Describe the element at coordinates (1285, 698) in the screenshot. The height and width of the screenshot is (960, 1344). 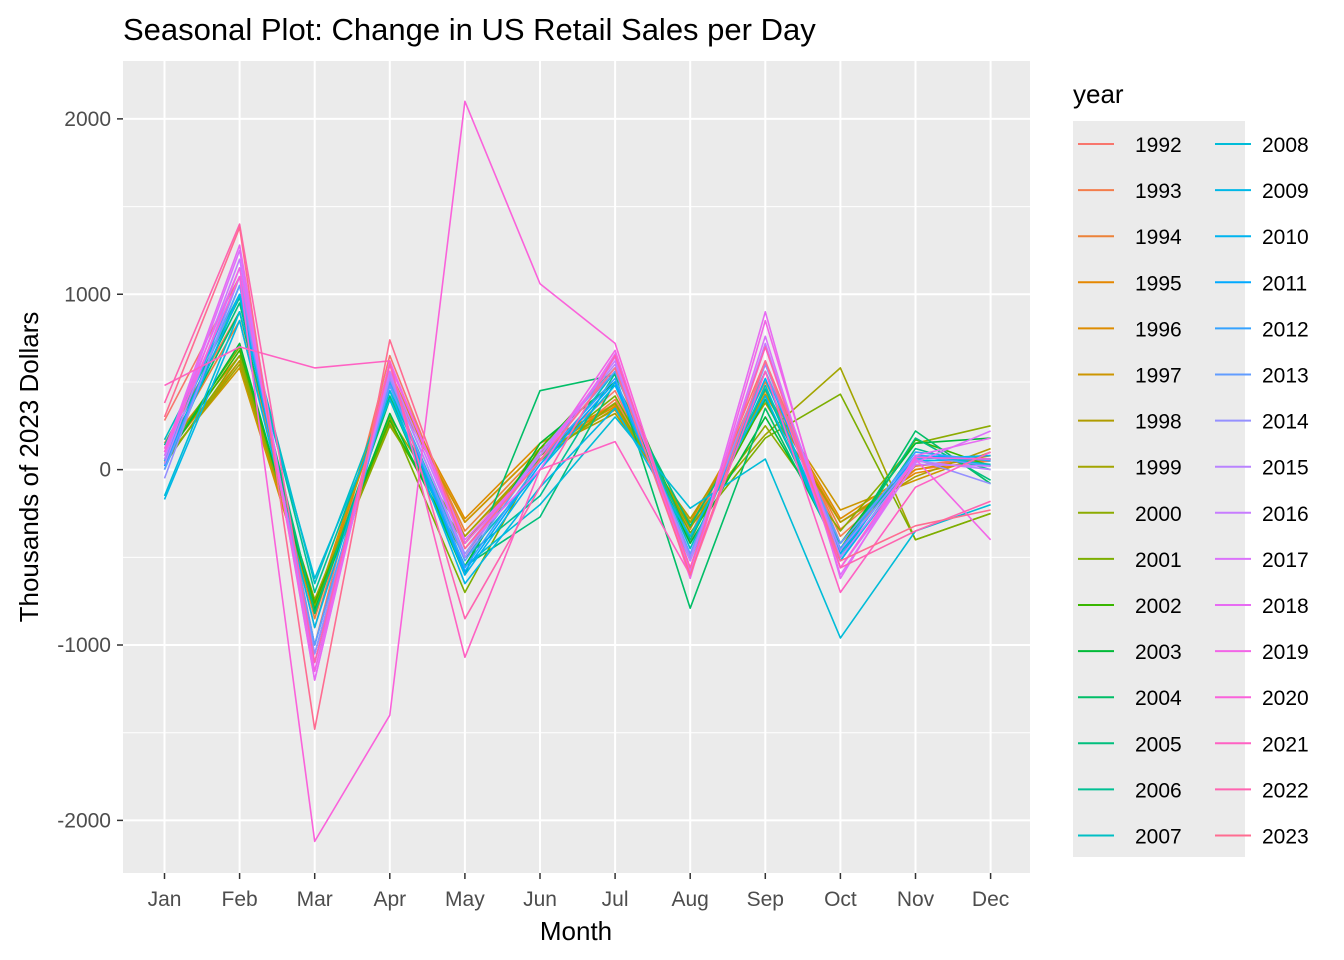
I see `legend-label-2020: 2020` at that location.